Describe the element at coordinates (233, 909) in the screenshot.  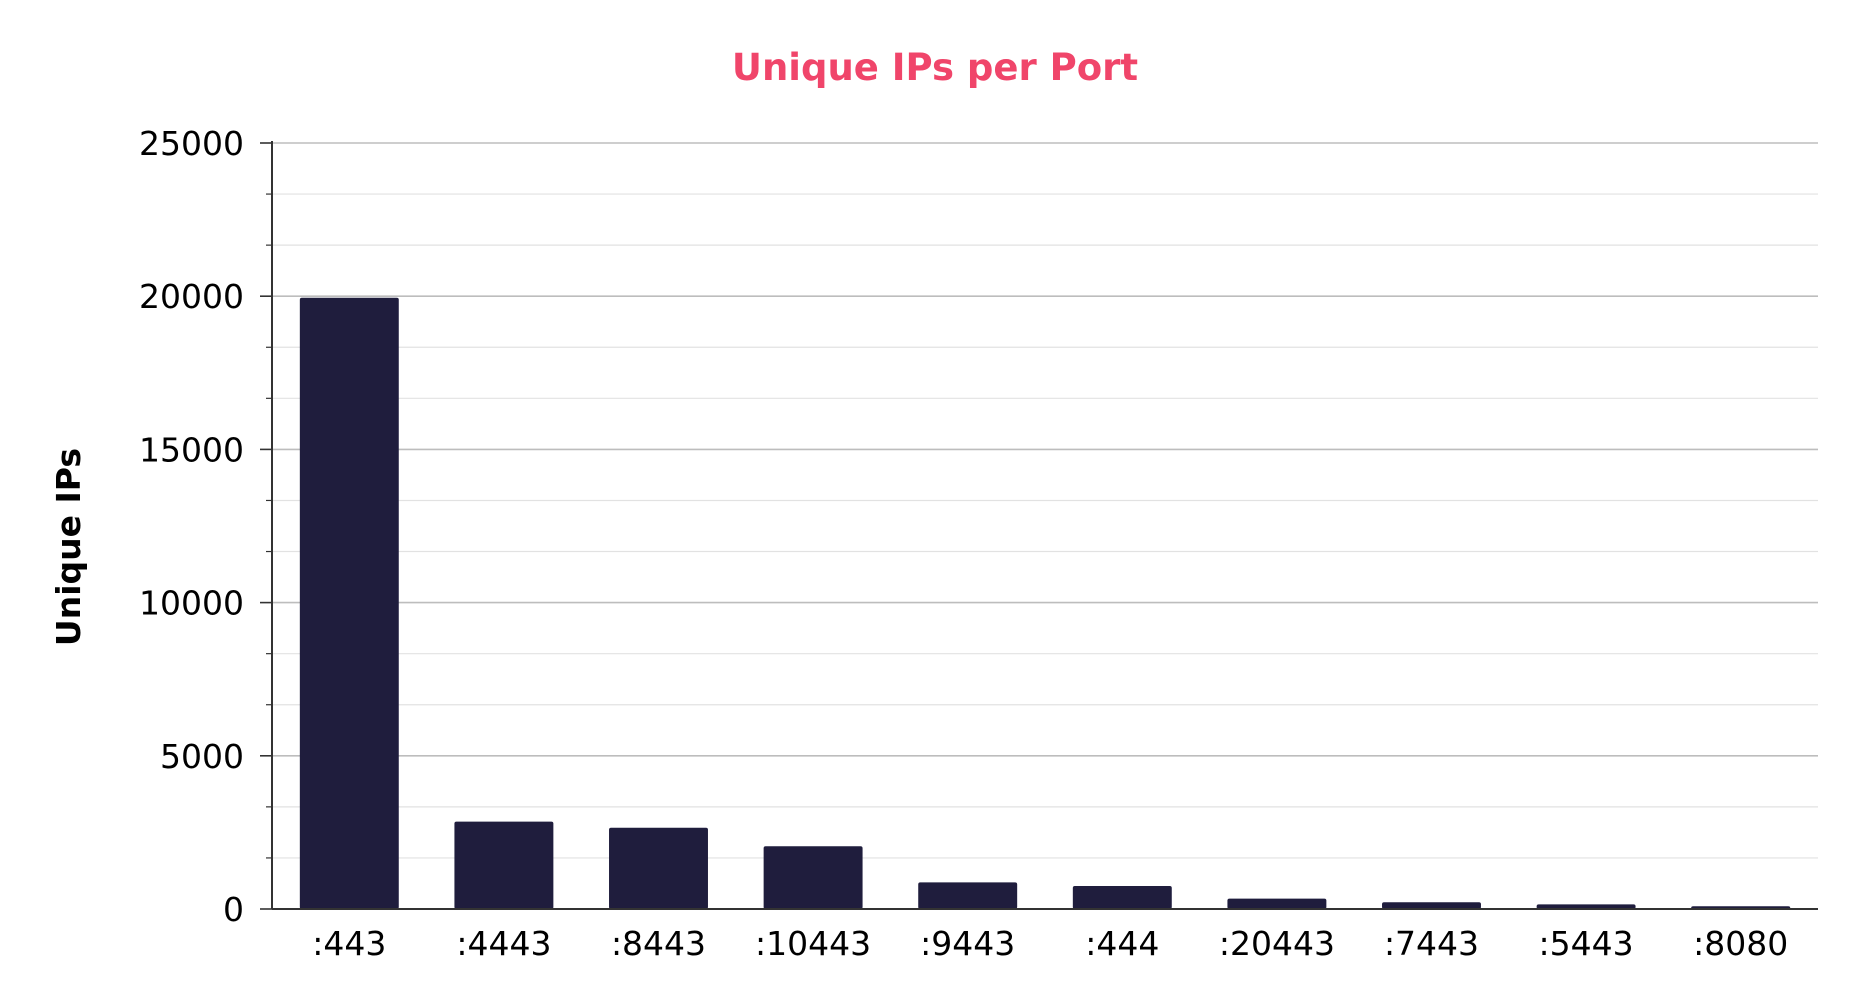
I see `y-tick-label: 0` at that location.